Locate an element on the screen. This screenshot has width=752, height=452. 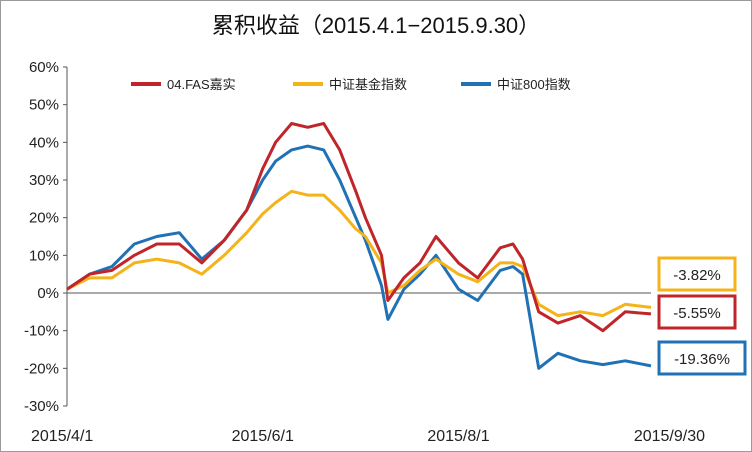
y-tick-label: 10% is located at coordinates (44, 255).